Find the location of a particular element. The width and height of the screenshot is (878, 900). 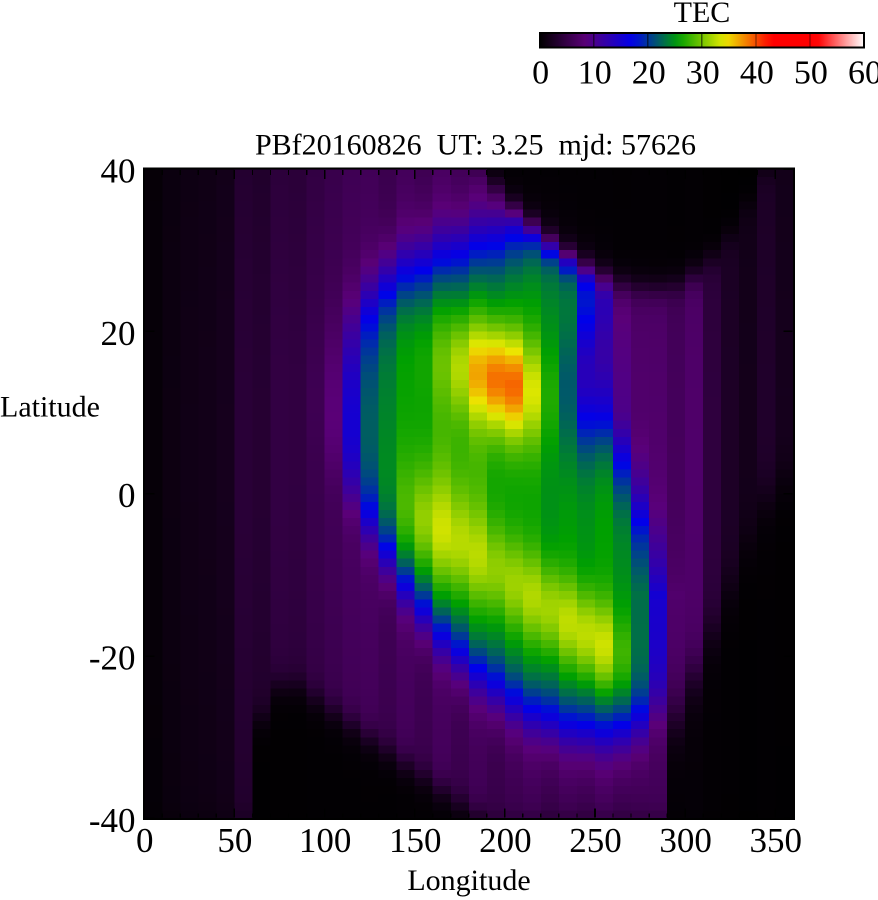

svg-text: Longitude is located at coordinates (468, 880).